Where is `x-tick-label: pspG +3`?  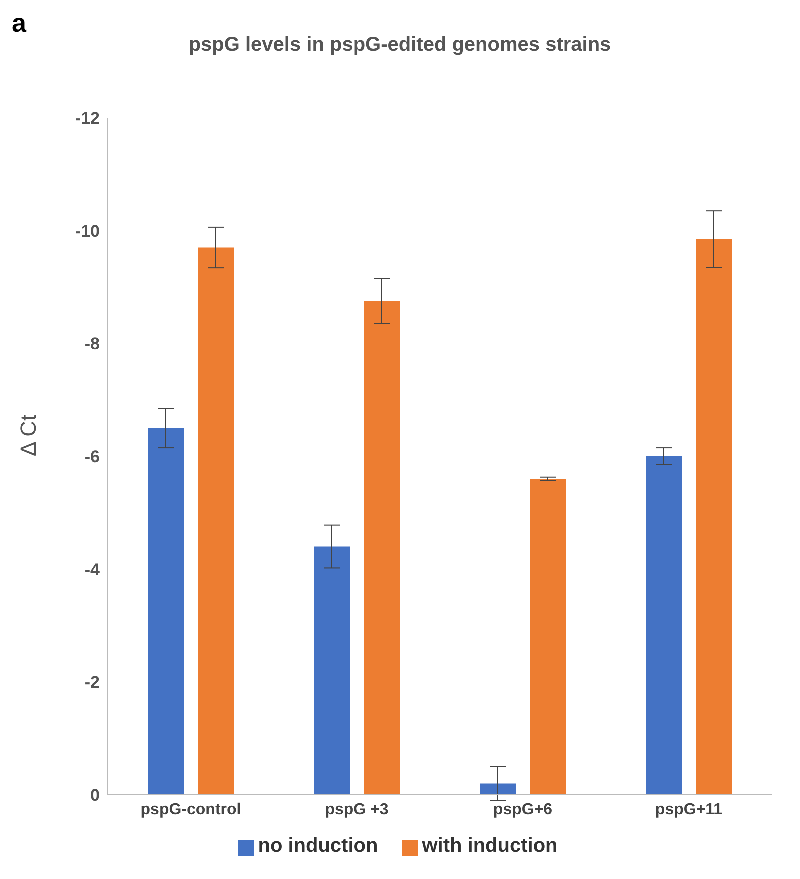
x-tick-label: pspG +3 is located at coordinates (357, 809).